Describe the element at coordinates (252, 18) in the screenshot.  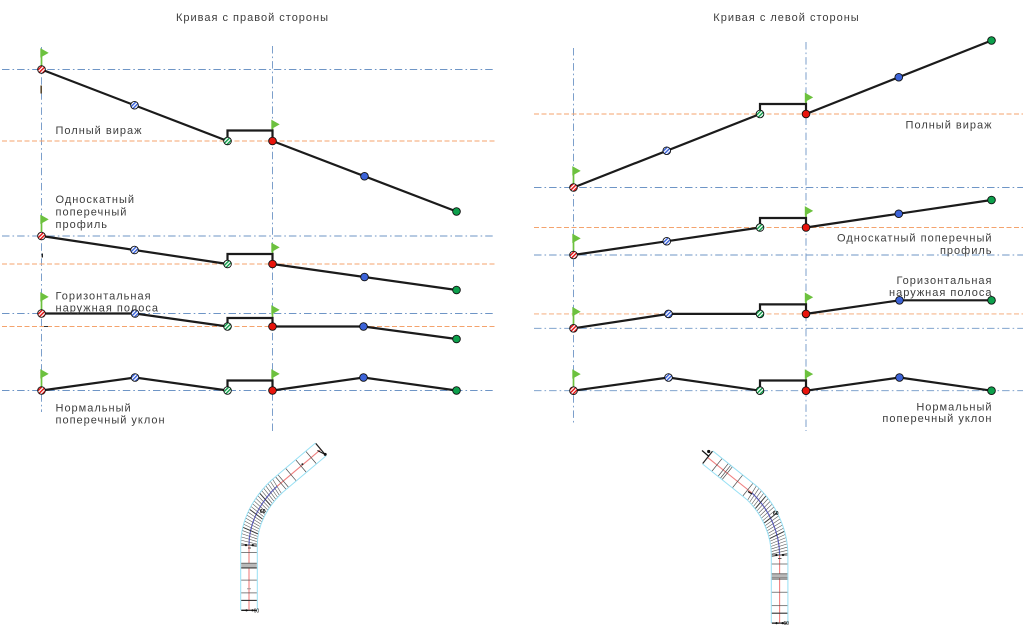
I see `svg-text: Кривая с правой стороны` at that location.